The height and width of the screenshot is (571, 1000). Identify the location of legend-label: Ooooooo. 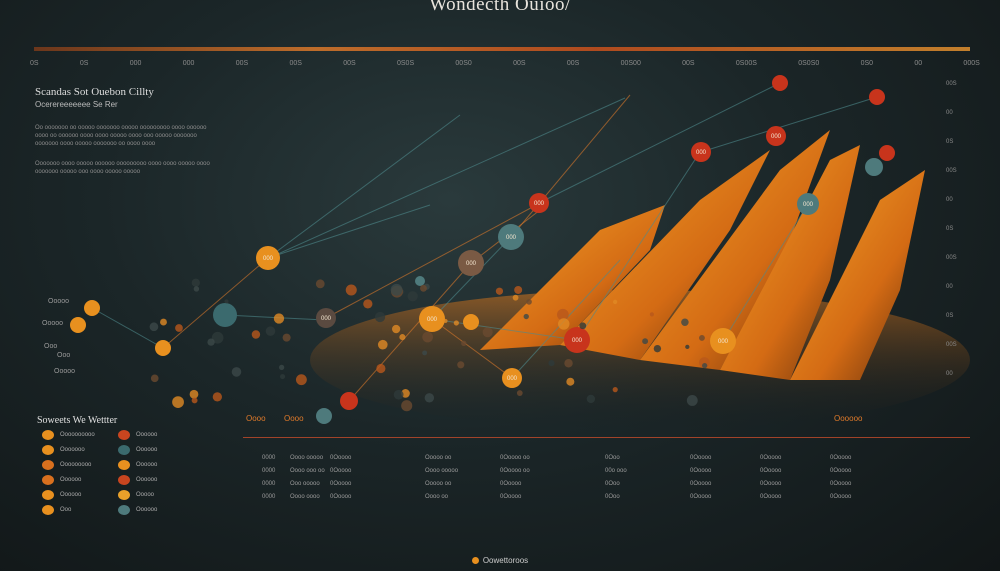
(86, 450).